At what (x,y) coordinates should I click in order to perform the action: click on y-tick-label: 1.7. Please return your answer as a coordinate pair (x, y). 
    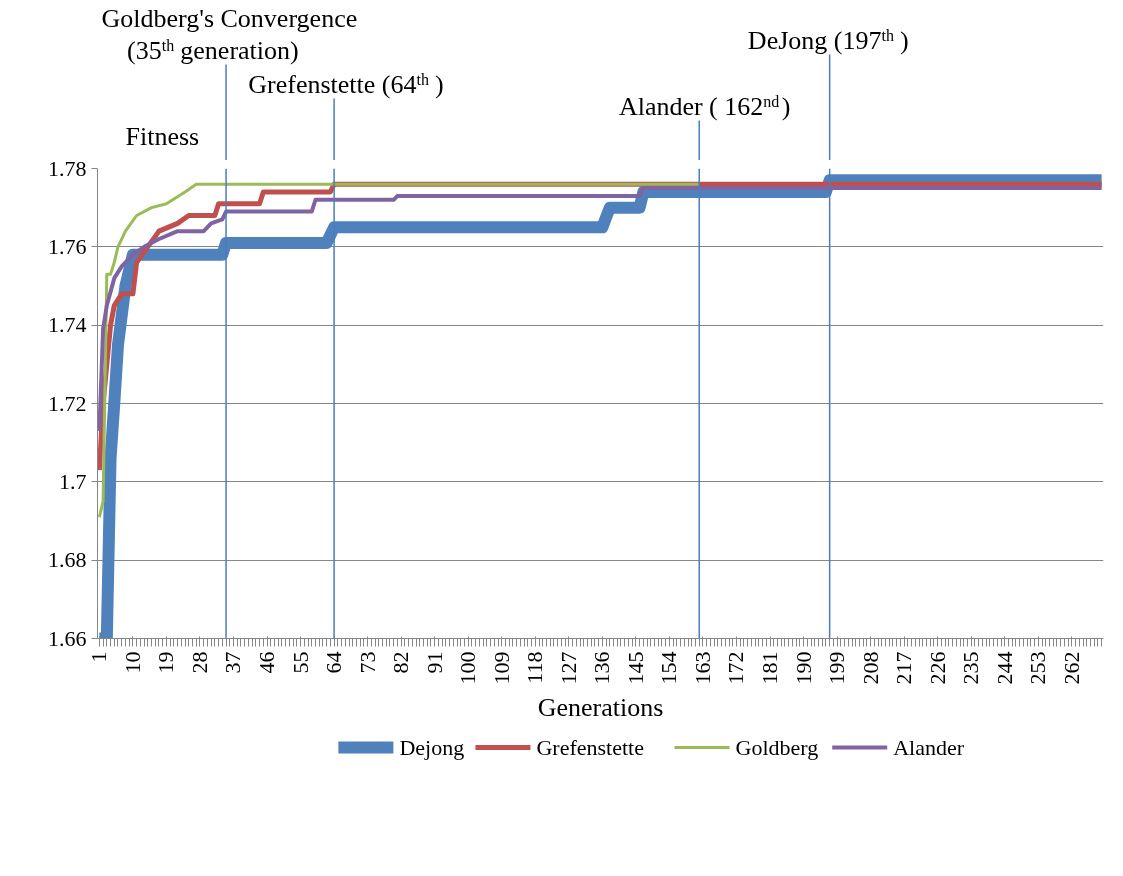
    Looking at the image, I should click on (73, 481).